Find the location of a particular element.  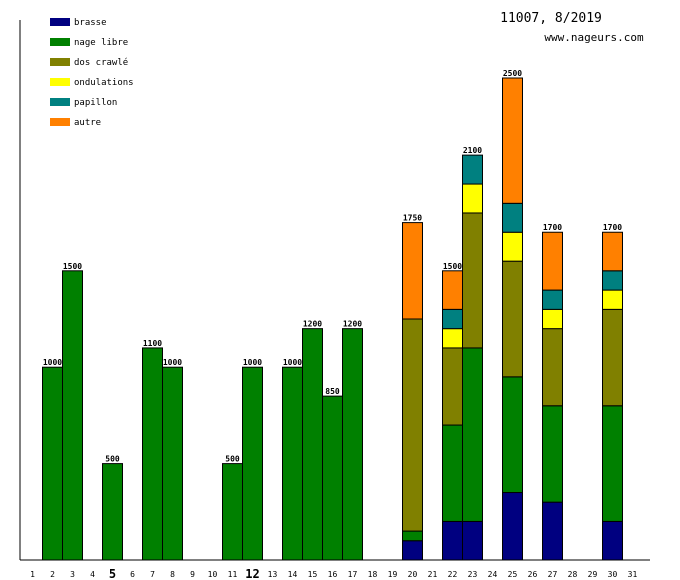

legend-swatch-papillon is located at coordinates (60, 102).